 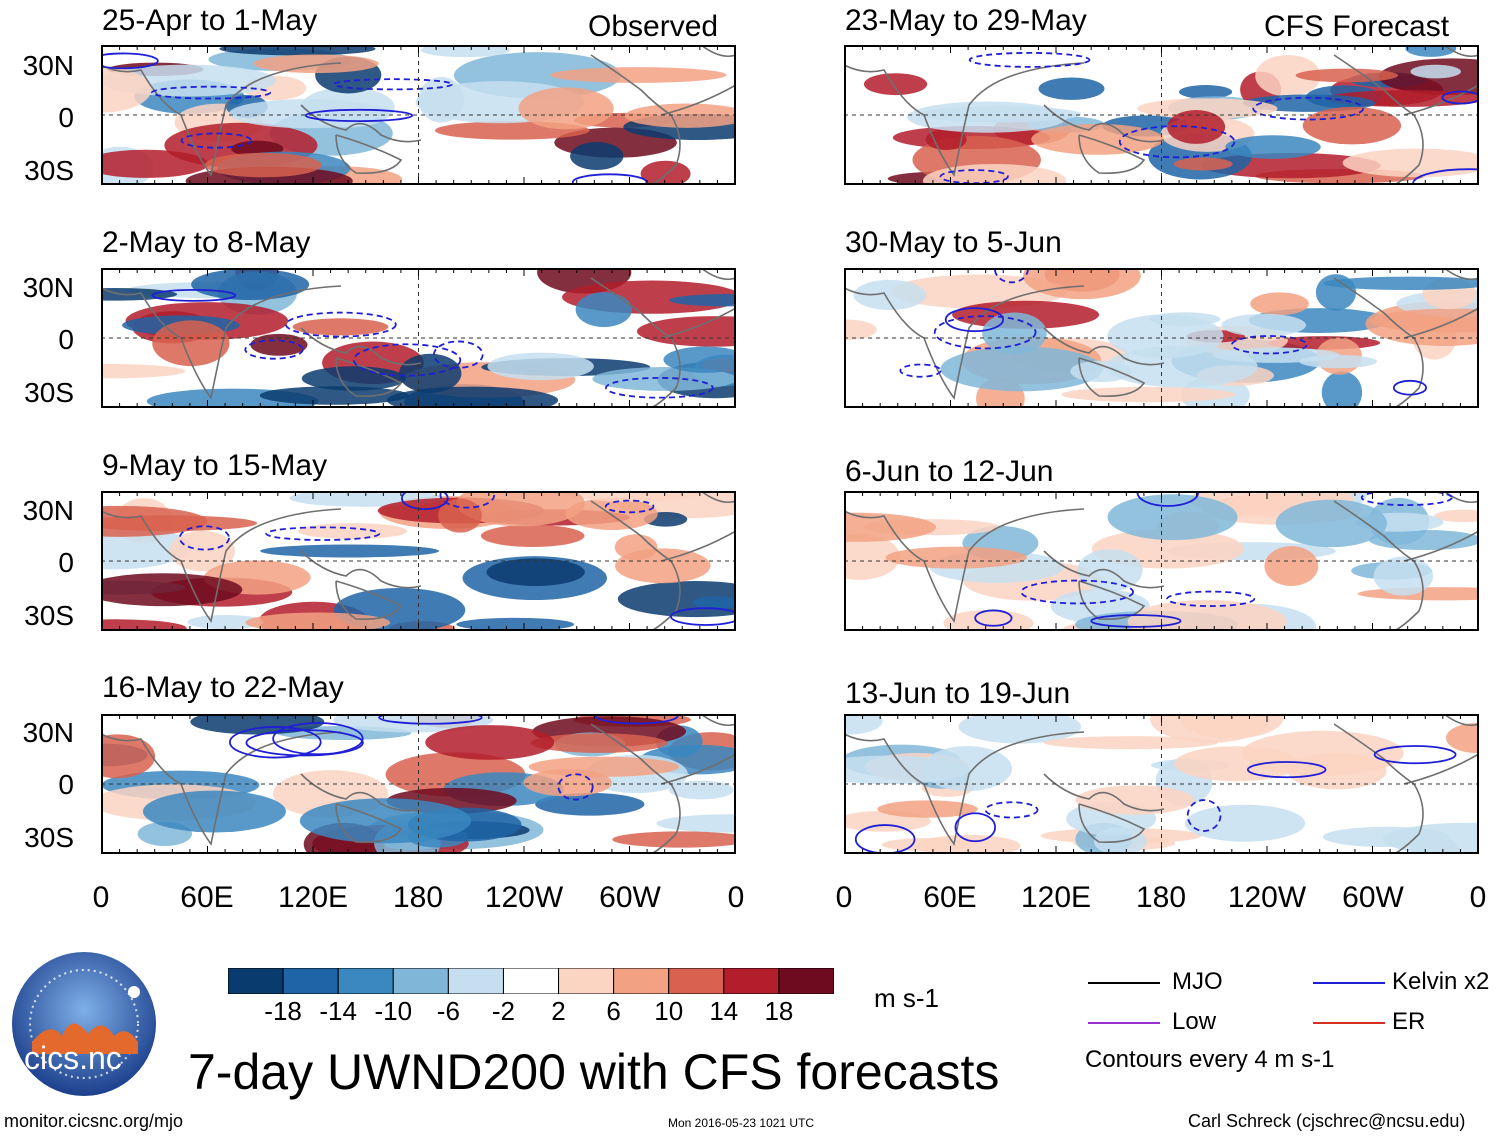 I want to click on logo-text: cics.nc, so click(x=73, y=1058).